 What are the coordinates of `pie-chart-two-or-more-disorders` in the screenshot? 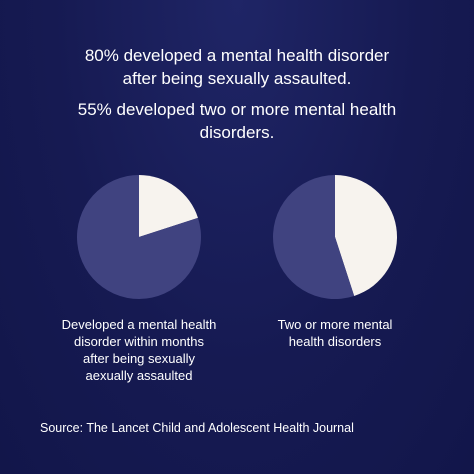 It's located at (334, 237).